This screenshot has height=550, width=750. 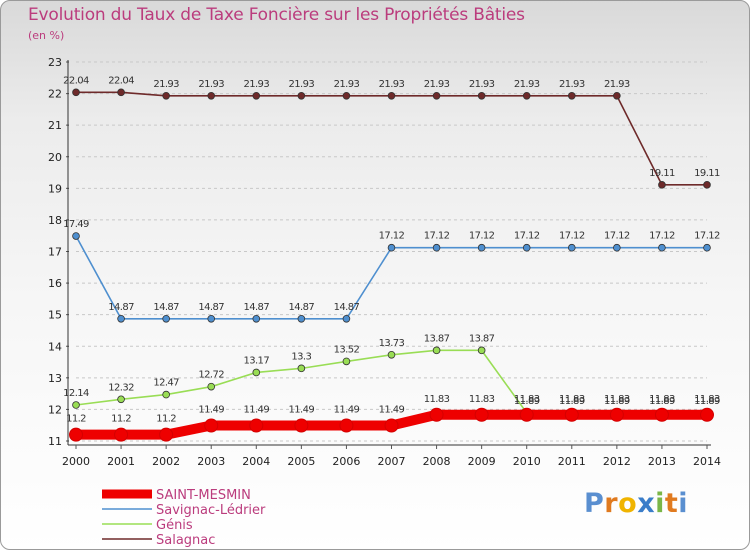 What do you see at coordinates (55, 409) in the screenshot?
I see `y-tick-label: 12` at bounding box center [55, 409].